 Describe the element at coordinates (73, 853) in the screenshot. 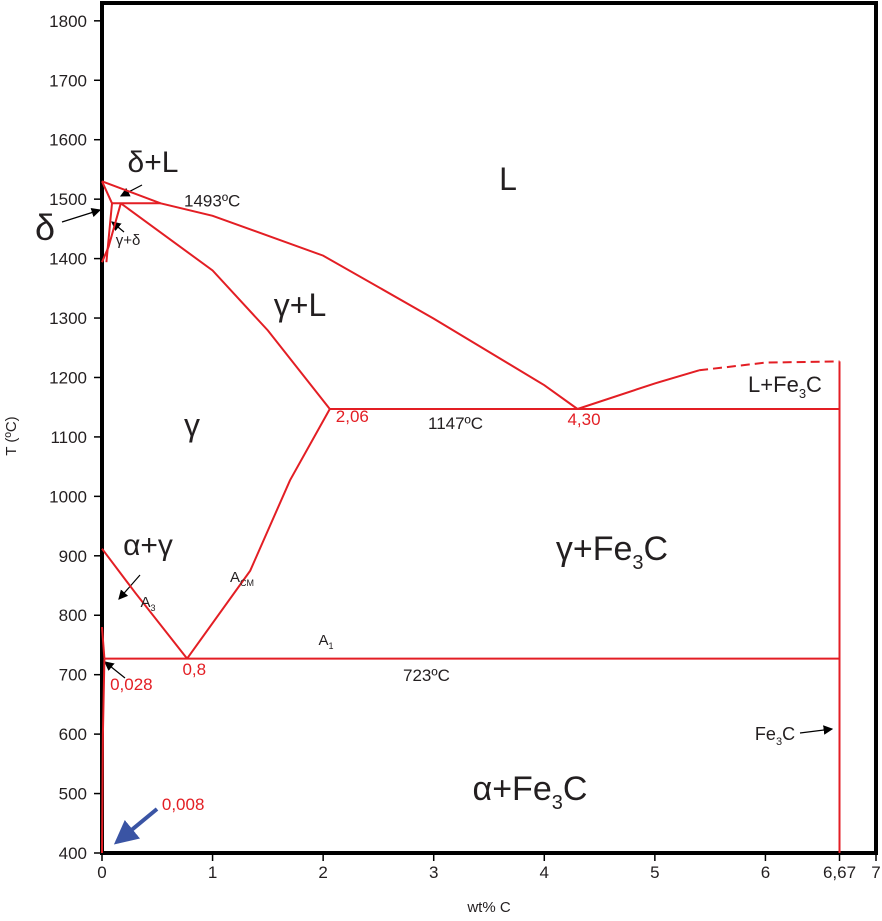

I see `y-tick-label: 400` at that location.